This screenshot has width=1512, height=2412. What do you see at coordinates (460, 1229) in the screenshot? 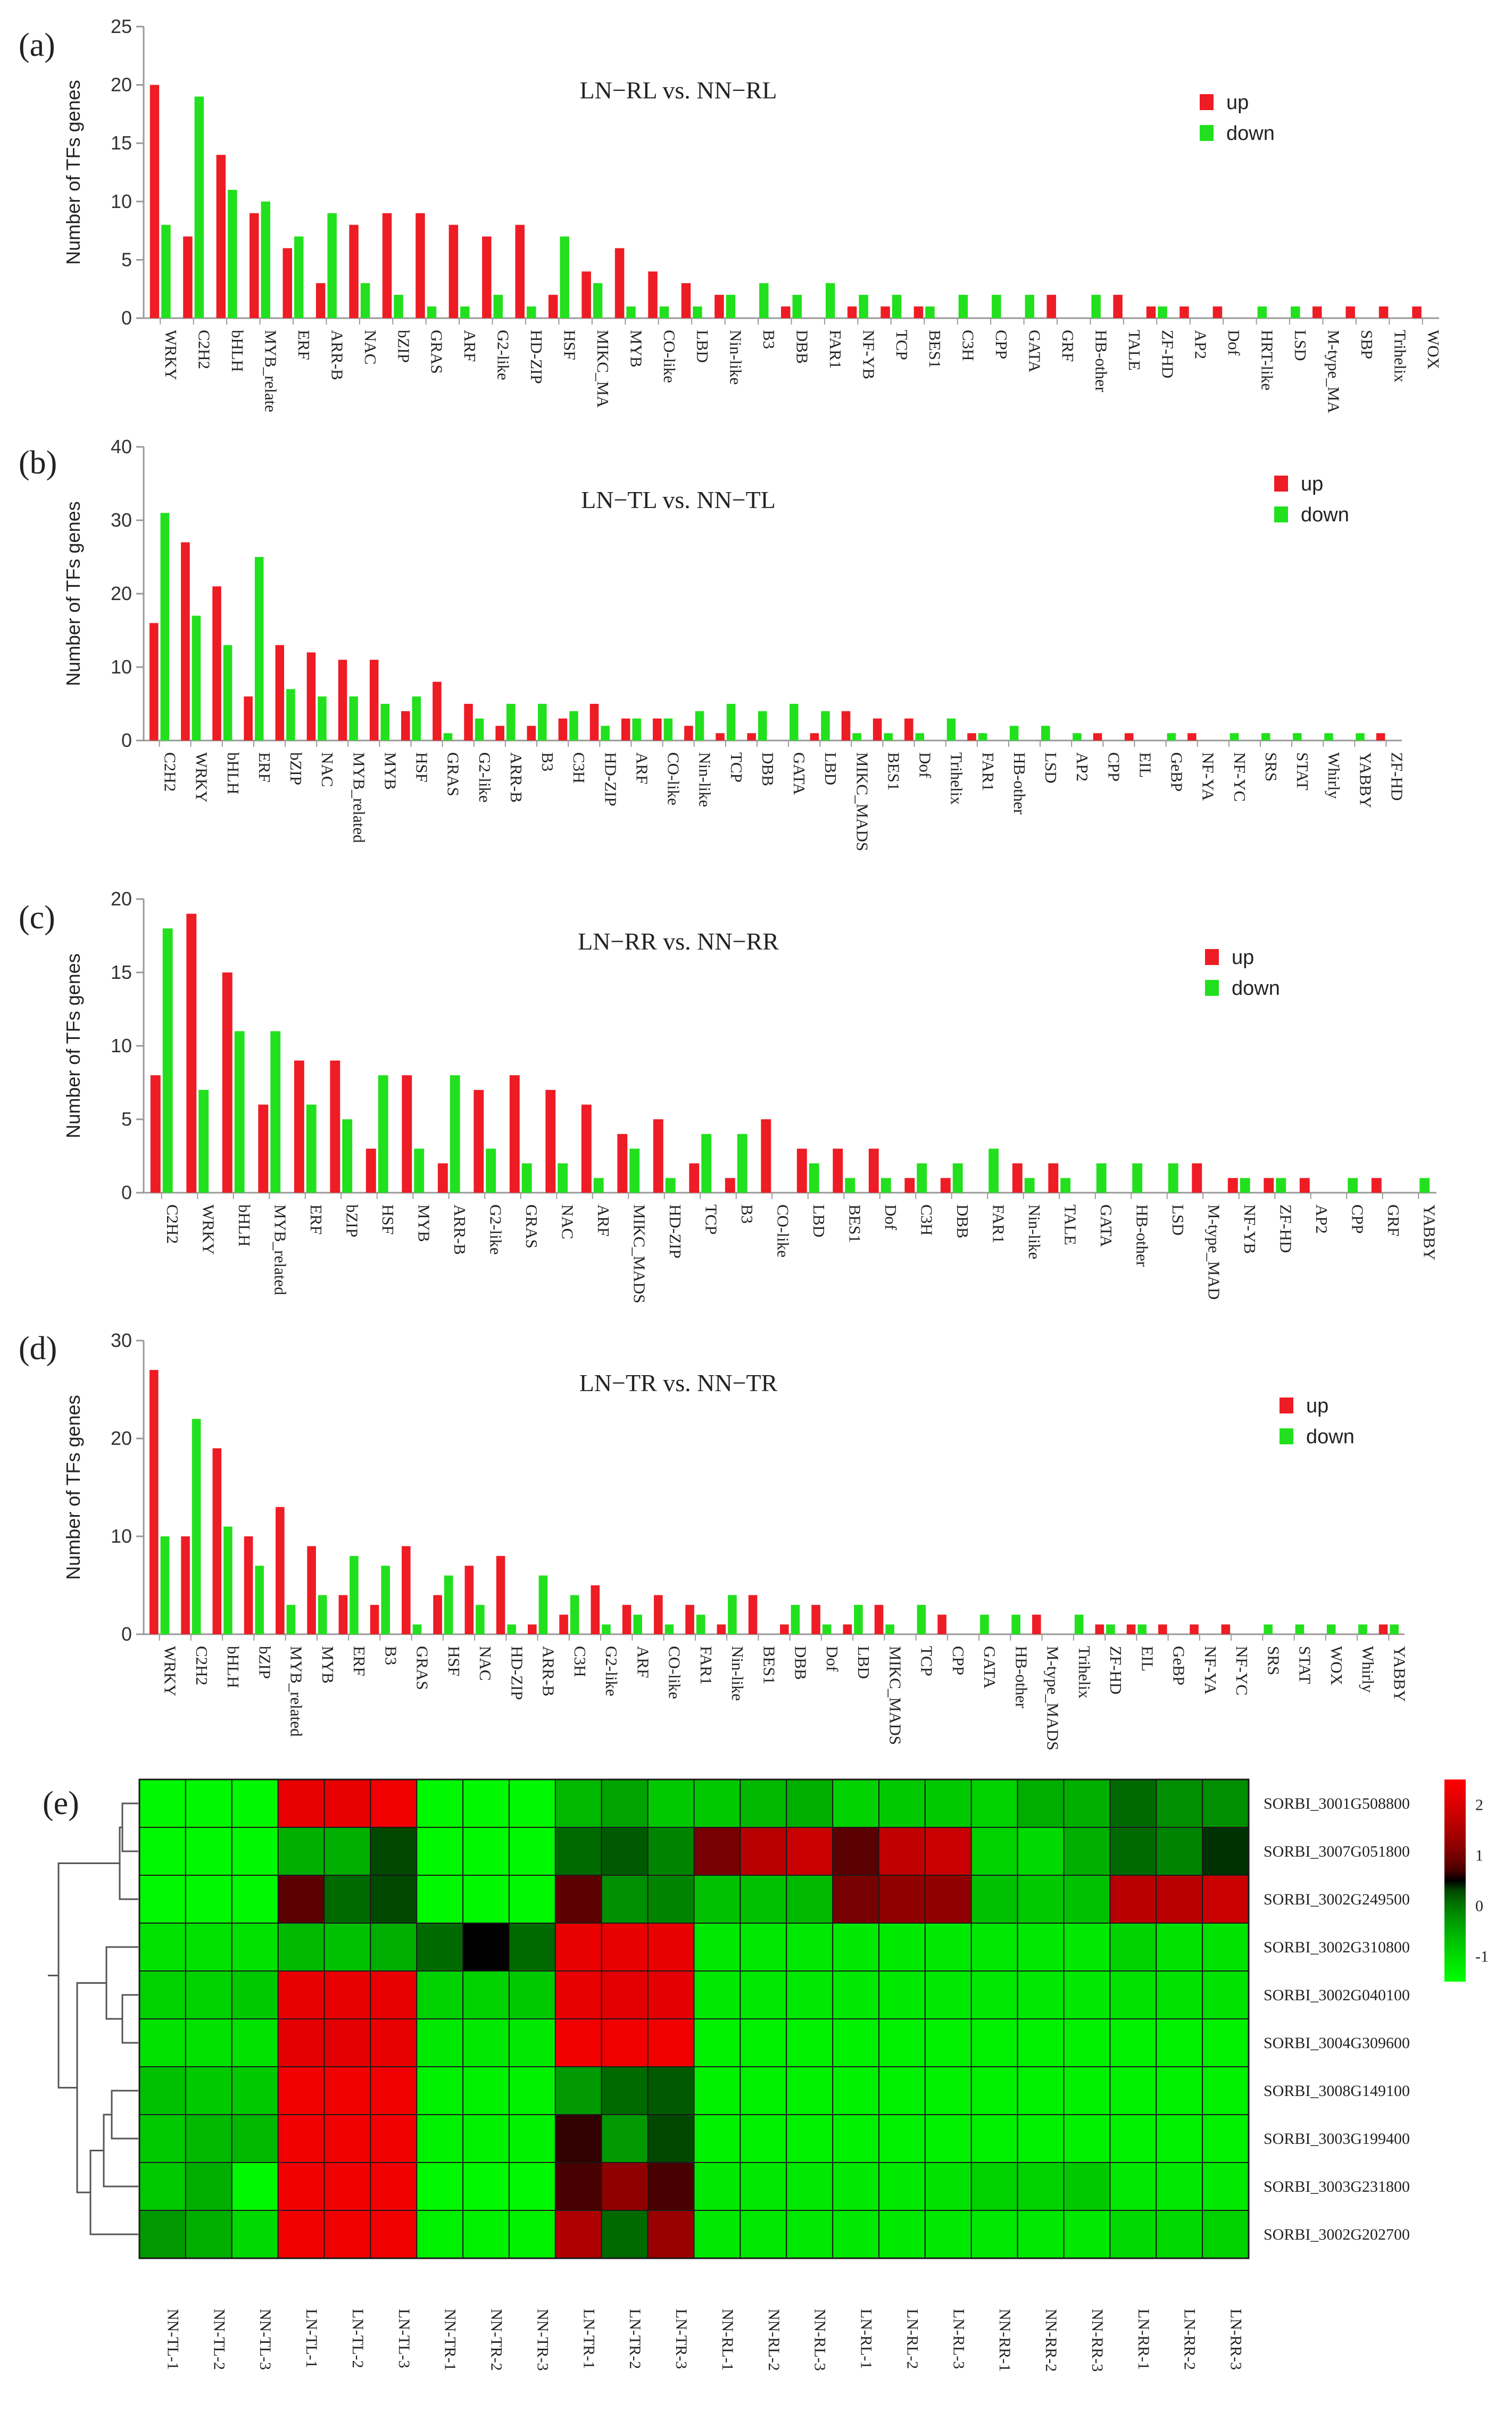
I see `x-tick-label: ARR-B` at bounding box center [460, 1229].